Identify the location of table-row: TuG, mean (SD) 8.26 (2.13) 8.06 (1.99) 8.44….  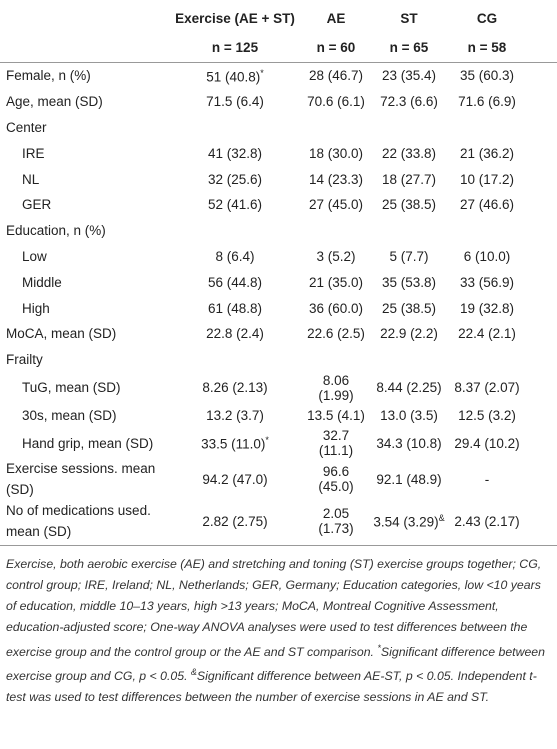
(278, 388).